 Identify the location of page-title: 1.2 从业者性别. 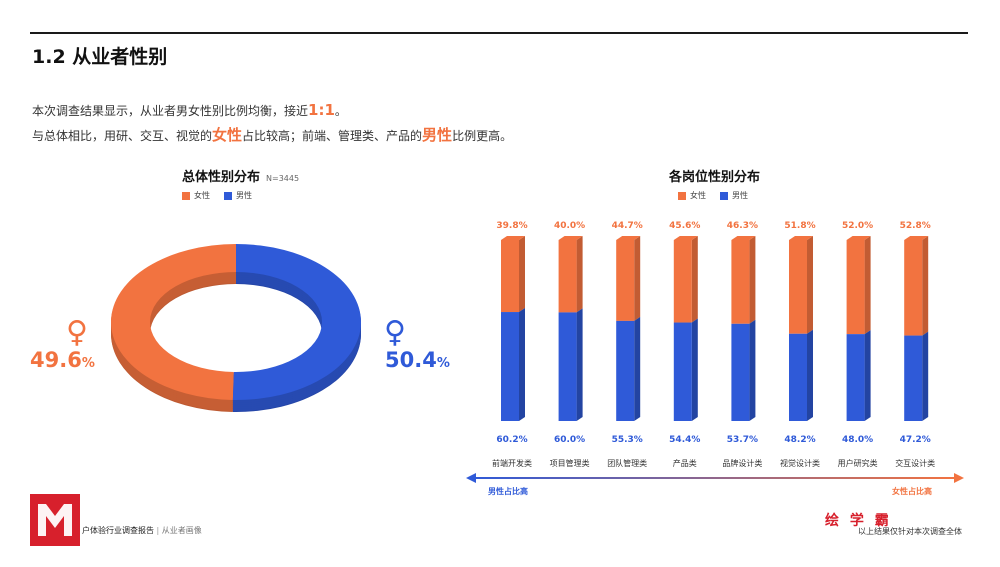
(100, 57).